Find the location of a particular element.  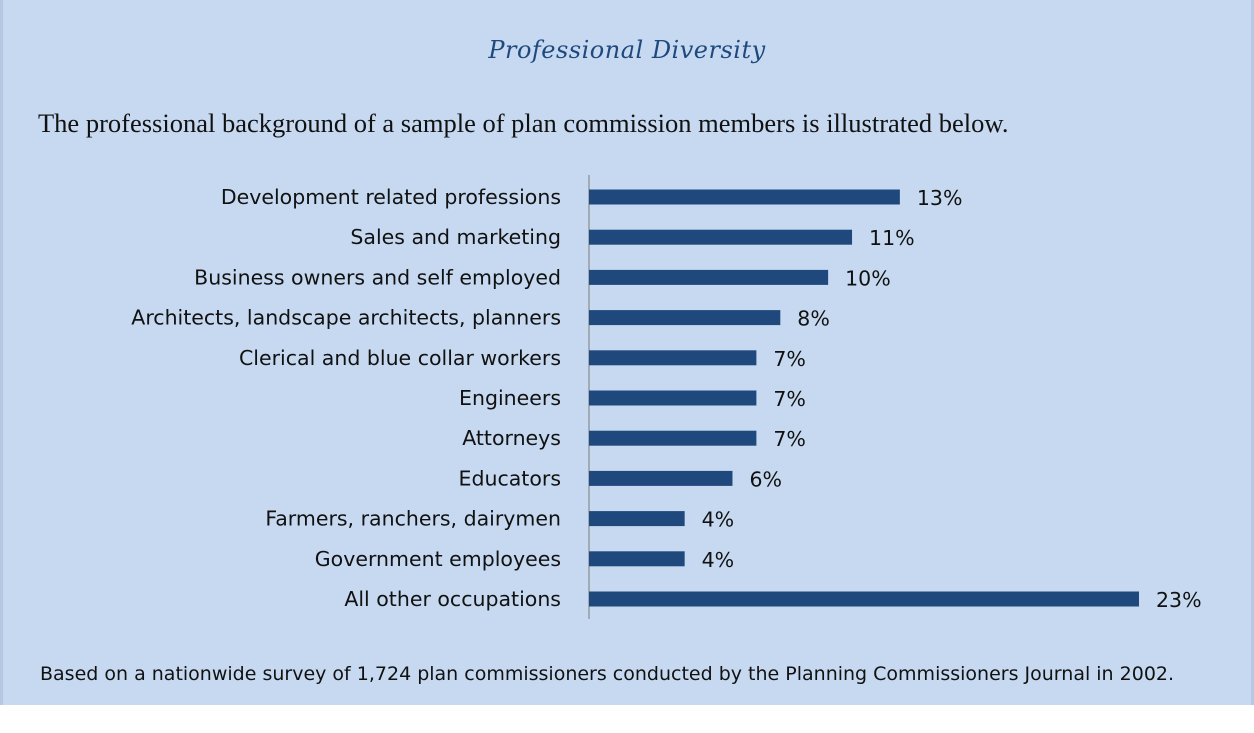

category-label: Government employees is located at coordinates (438, 559).